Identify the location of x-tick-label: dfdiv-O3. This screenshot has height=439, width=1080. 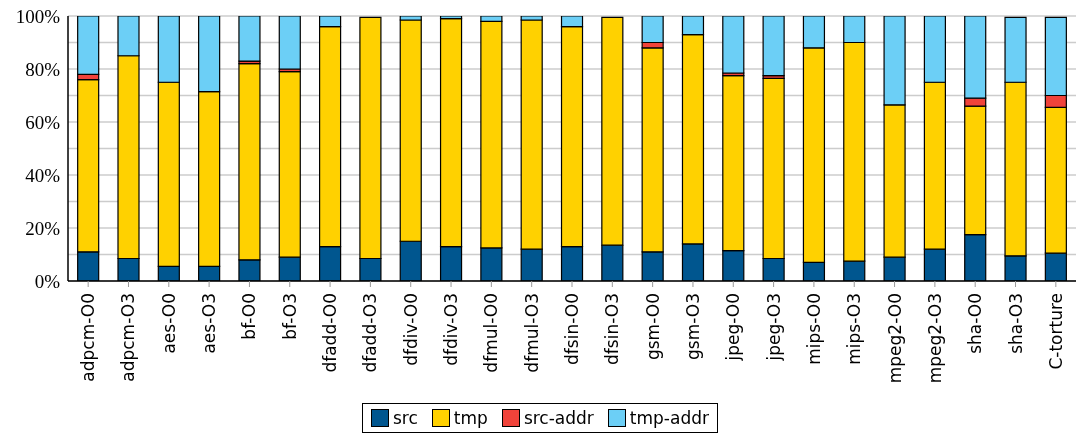
(451, 329).